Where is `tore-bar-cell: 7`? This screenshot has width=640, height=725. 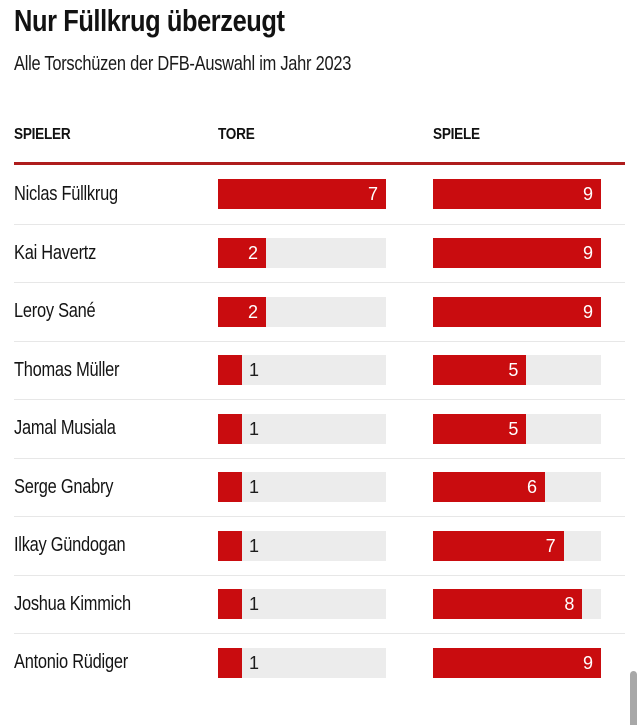
tore-bar-cell: 7 is located at coordinates (325, 194).